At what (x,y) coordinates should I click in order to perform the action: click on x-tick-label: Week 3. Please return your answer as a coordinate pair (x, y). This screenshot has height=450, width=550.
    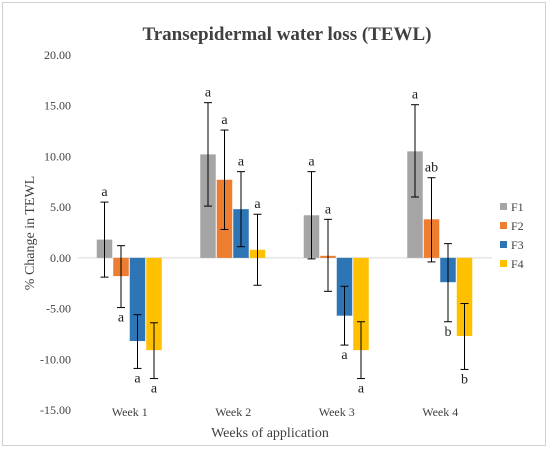
    Looking at the image, I should click on (337, 412).